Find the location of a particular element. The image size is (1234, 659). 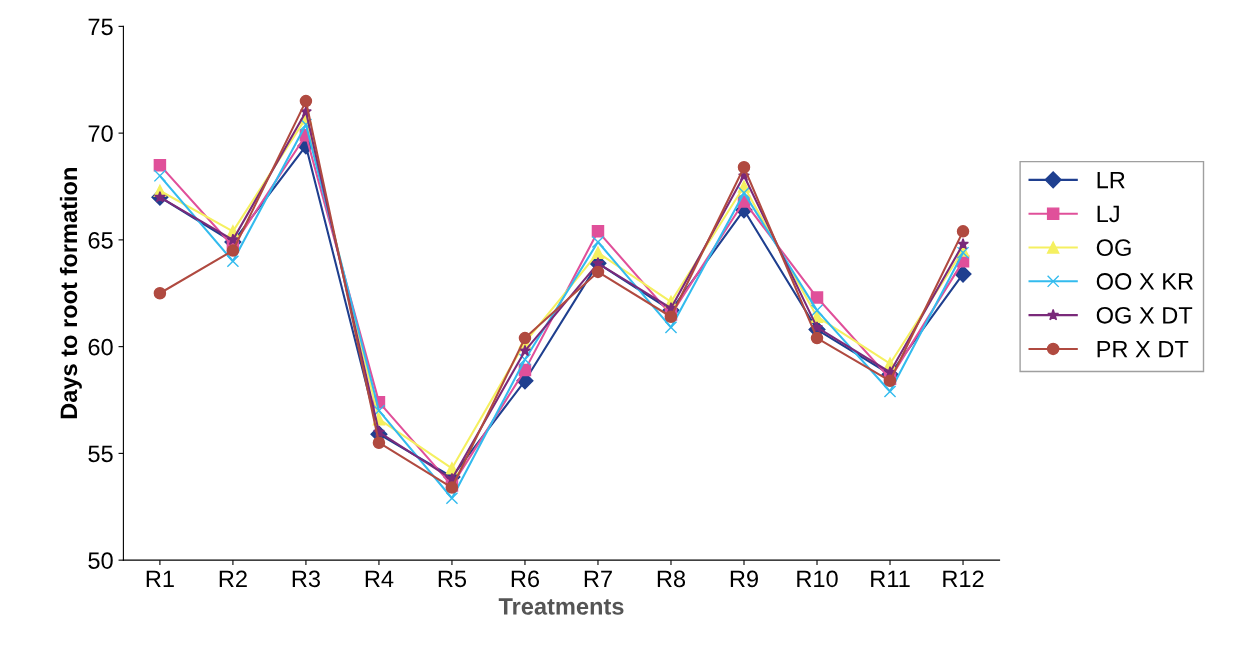

x-tick-label: R6 is located at coordinates (525, 579).